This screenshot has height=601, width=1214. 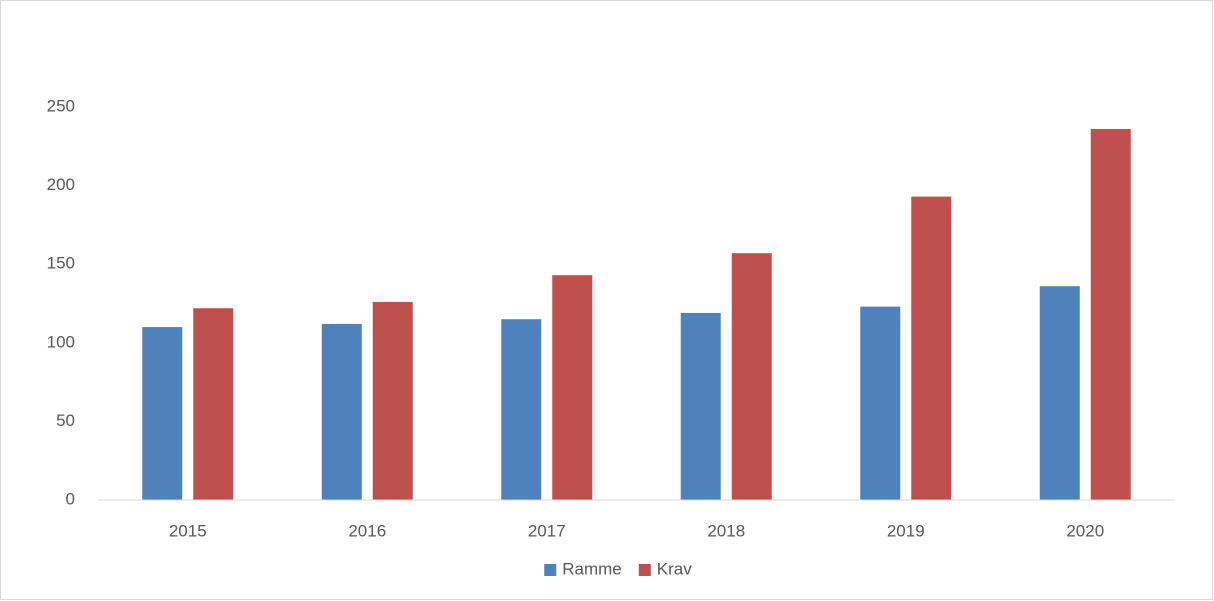 What do you see at coordinates (592, 568) in the screenshot?
I see `legend-label: Ramme` at bounding box center [592, 568].